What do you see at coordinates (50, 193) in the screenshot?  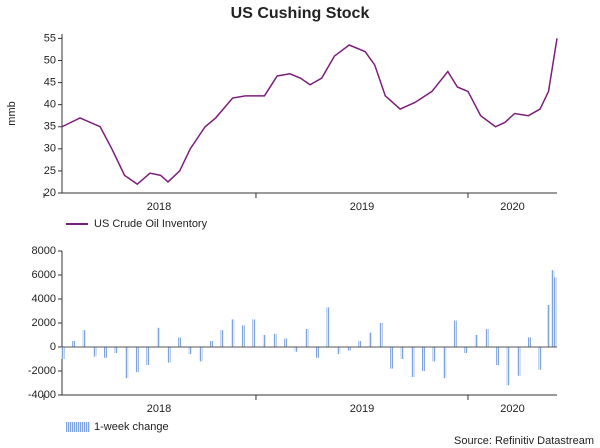 I see `y-tick-label: 20` at bounding box center [50, 193].